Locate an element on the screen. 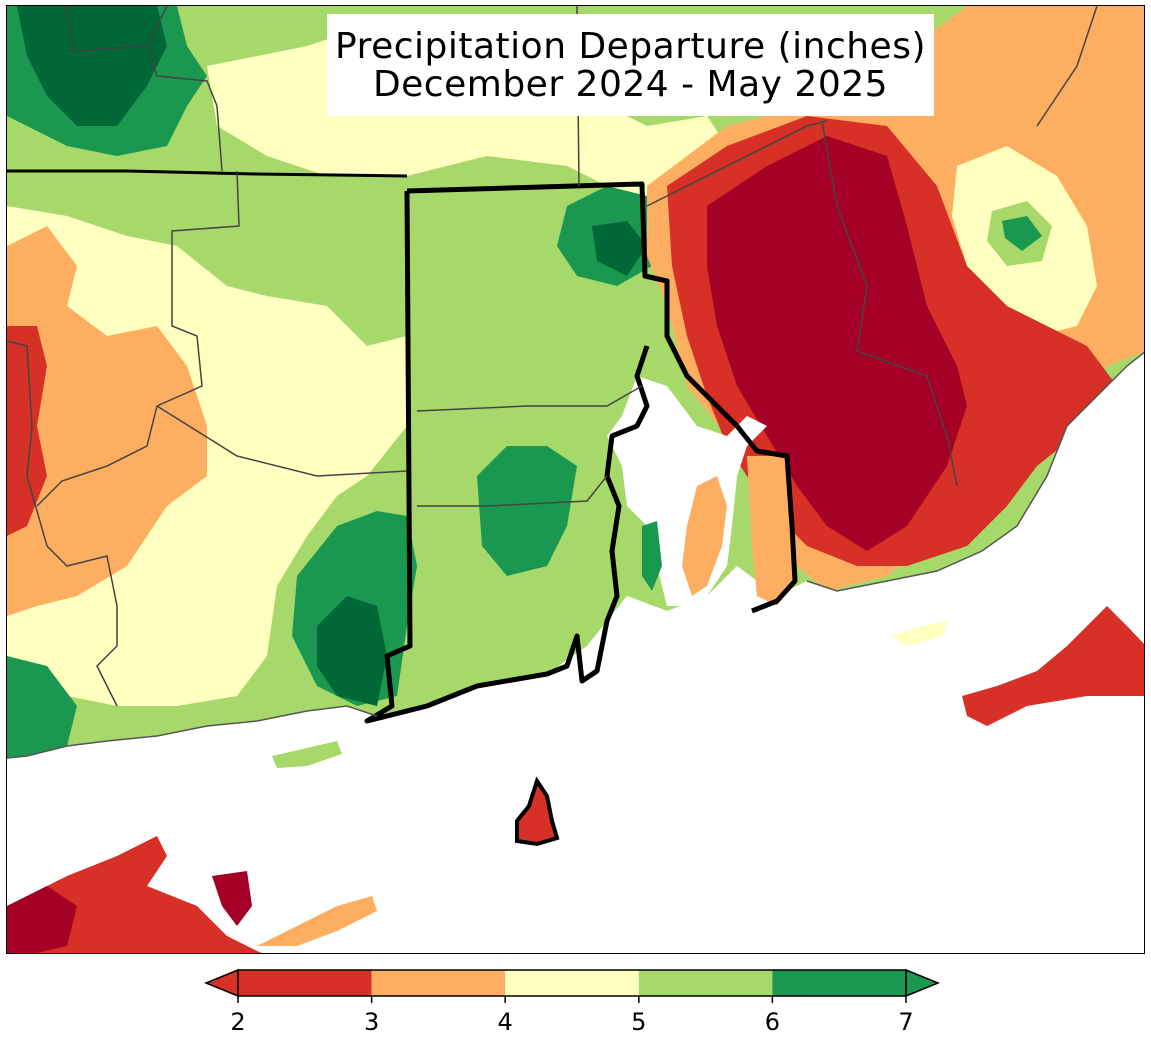 The width and height of the screenshot is (1151, 1048). band-below2-east is located at coordinates (837, 343).